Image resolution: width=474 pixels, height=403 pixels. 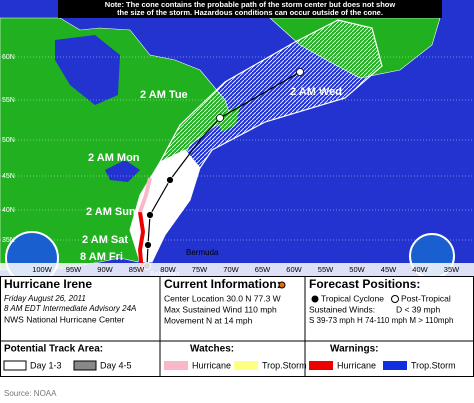 What do you see at coordinates (53, 349) in the screenshot?
I see `track-heading: Potential Track Area:` at bounding box center [53, 349].